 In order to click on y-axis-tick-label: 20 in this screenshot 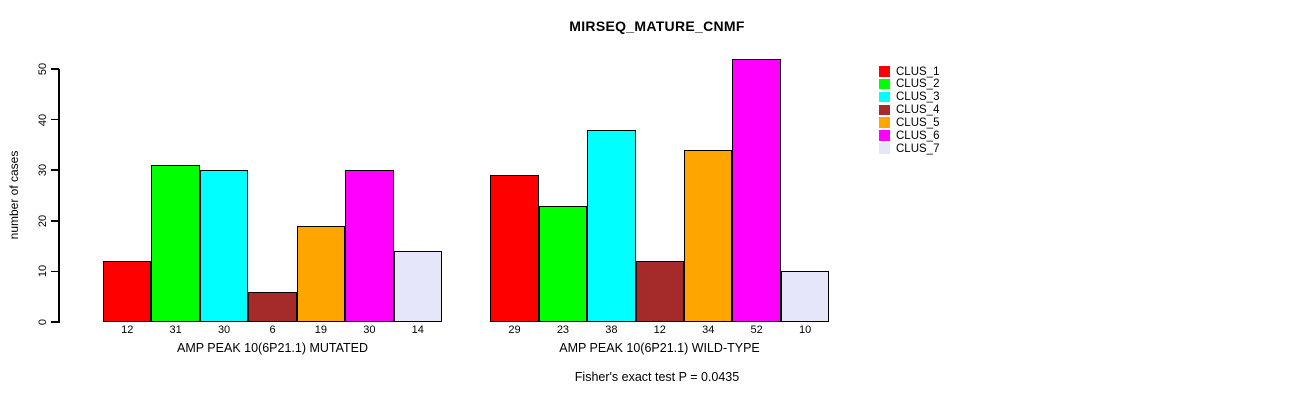, I will do `click(43, 220)`.